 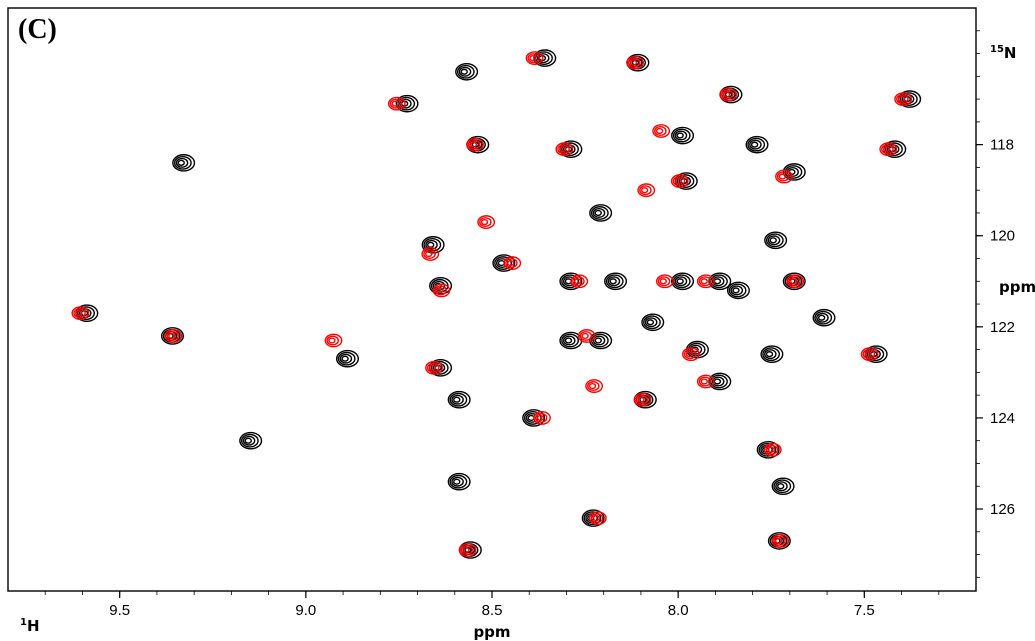 I want to click on y-unit-label: ppm, so click(x=1017, y=287).